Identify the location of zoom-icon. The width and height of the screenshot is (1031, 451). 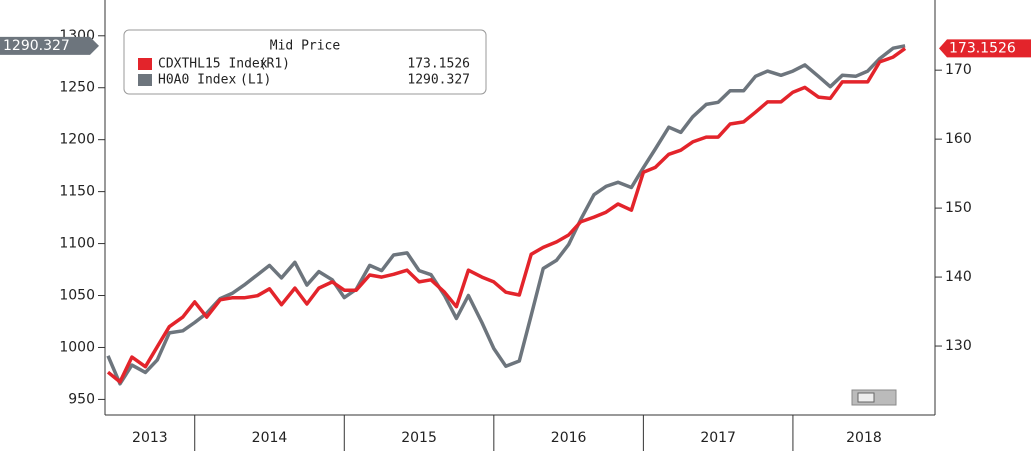
(874, 397).